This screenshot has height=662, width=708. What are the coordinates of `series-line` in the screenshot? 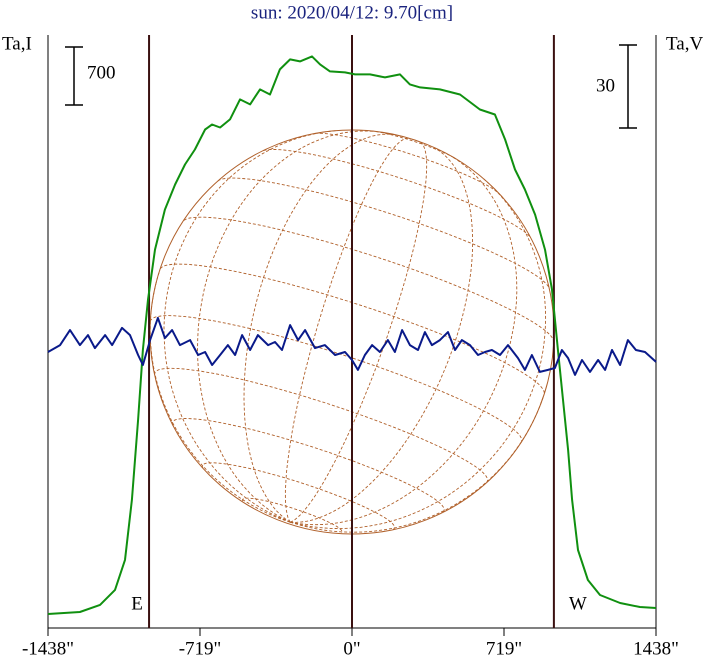 It's located at (352, 346).